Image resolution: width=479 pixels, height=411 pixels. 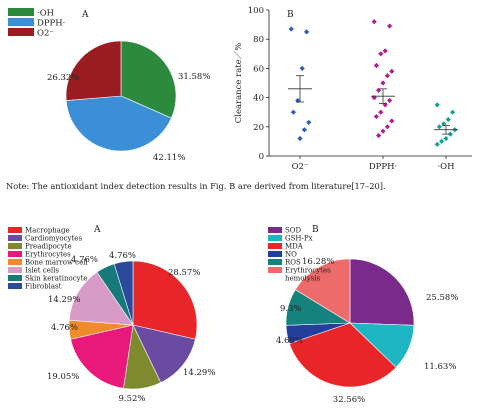 What do you see at coordinates (300, 167) in the screenshot?
I see `scatter-xtick-label-0: O2⁻` at bounding box center [300, 167].